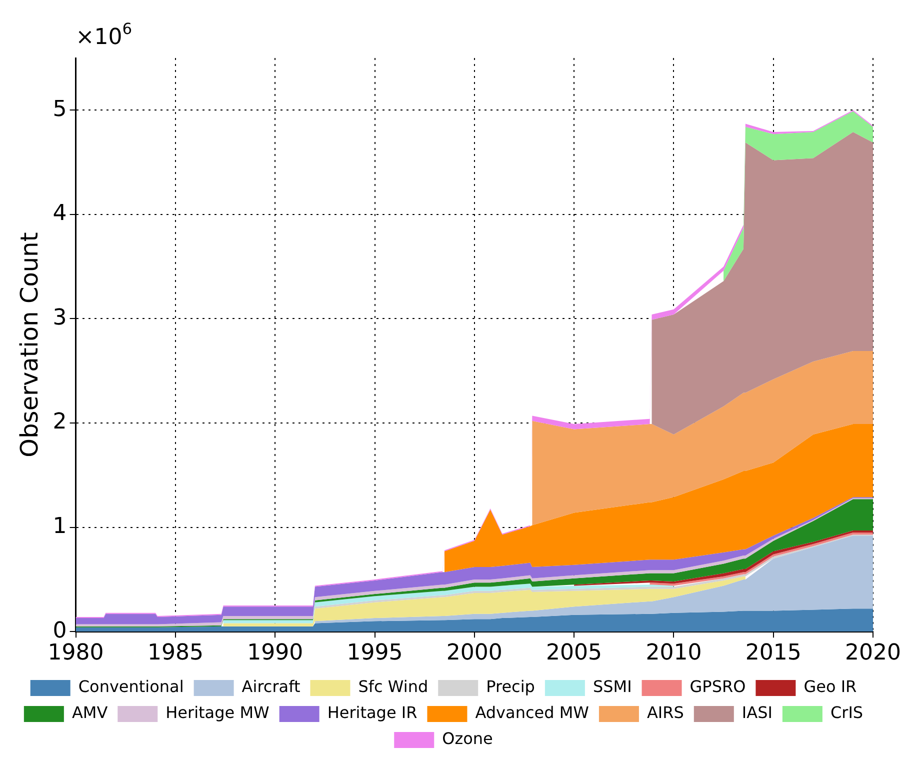 The height and width of the screenshot is (778, 912). Describe the element at coordinates (59, 109) in the screenshot. I see `y-tick-label: 5` at that location.